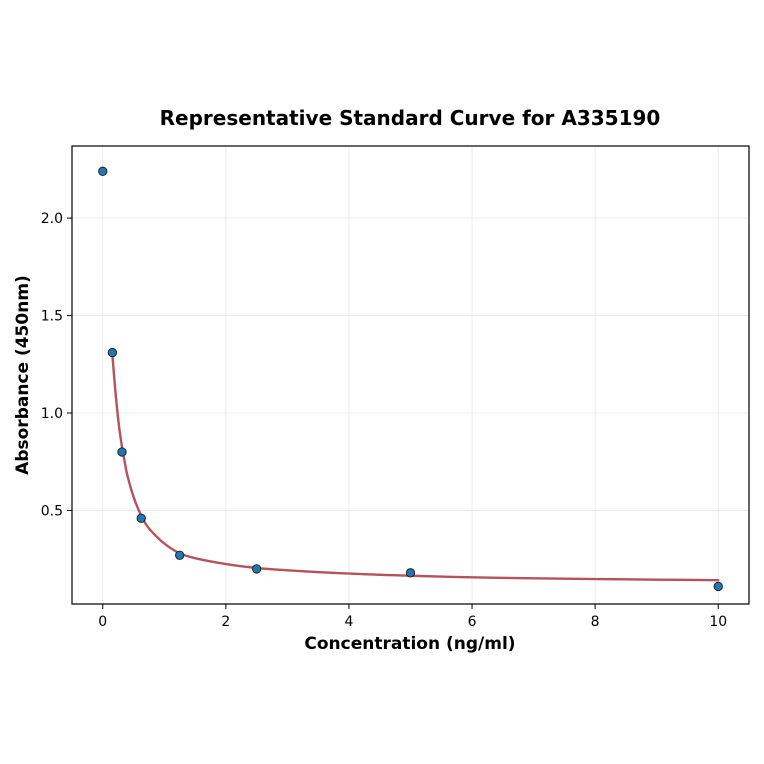 This screenshot has width=764, height=764. Describe the element at coordinates (23, 375) in the screenshot. I see `y-axis-label: Absorbance (450nm)` at that location.